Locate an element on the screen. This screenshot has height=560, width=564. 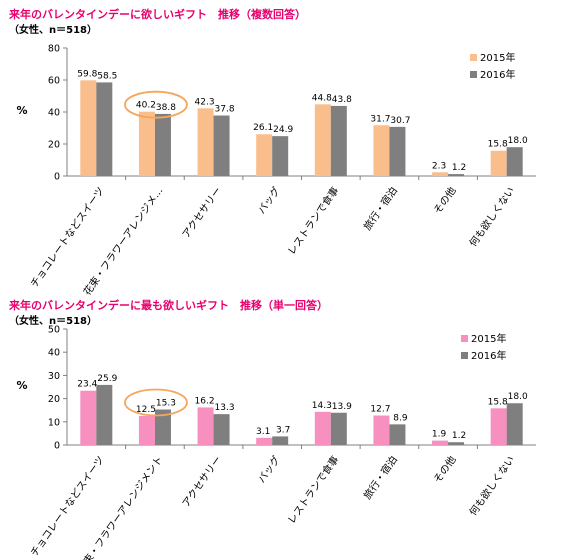
chart2-data-label: 15.3 is located at coordinates (166, 404).